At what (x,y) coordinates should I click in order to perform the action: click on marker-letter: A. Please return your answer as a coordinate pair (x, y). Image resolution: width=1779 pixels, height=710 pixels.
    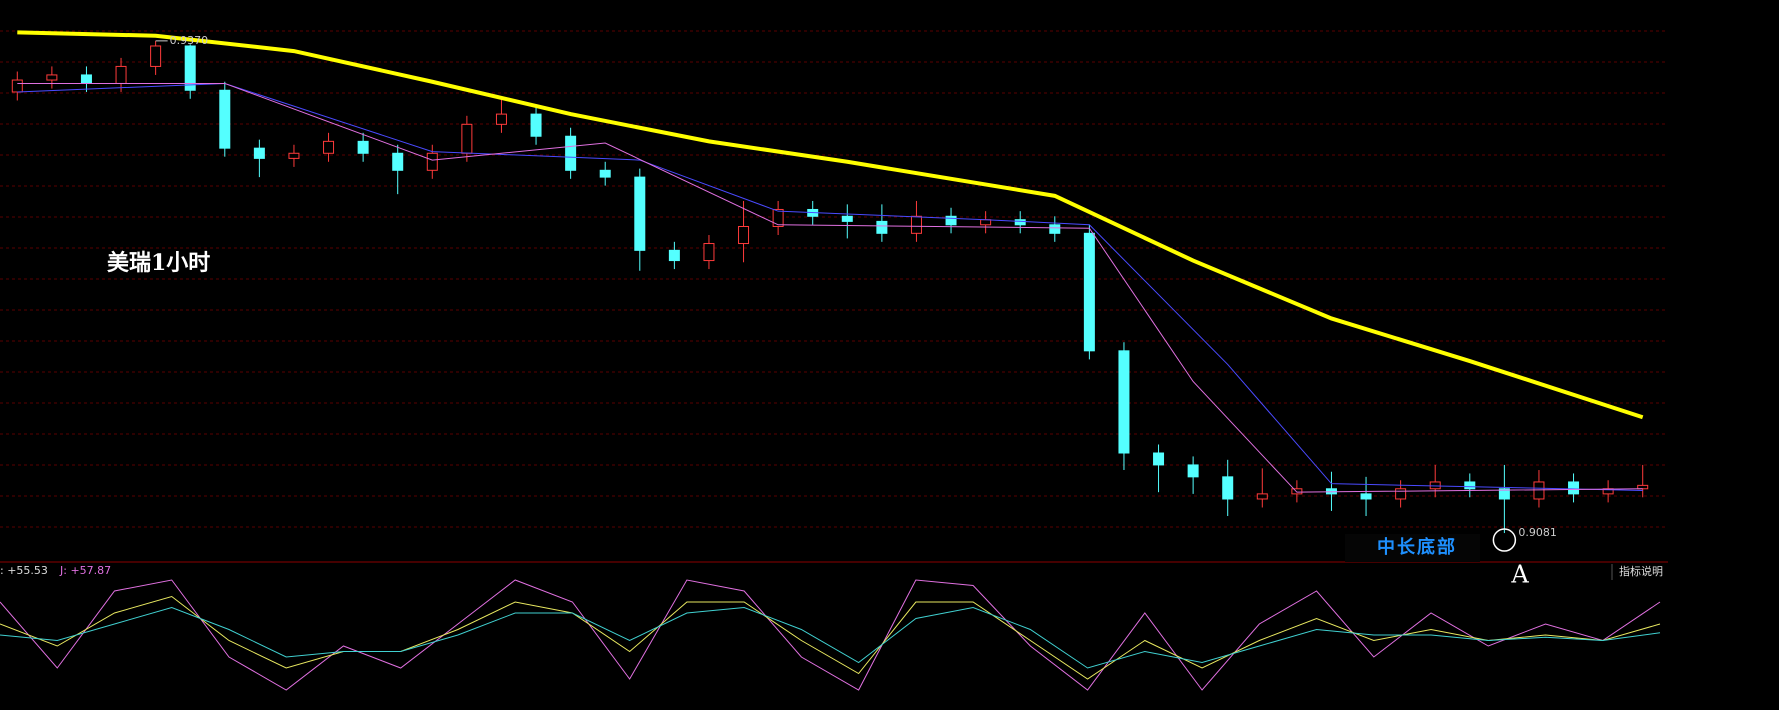
    Looking at the image, I should click on (1519, 575).